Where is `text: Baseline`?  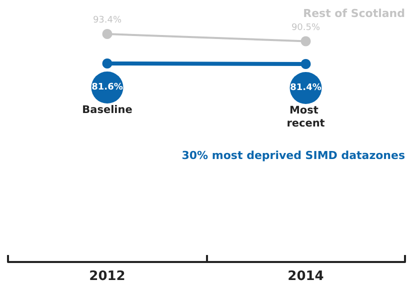 text: Baseline is located at coordinates (107, 110).